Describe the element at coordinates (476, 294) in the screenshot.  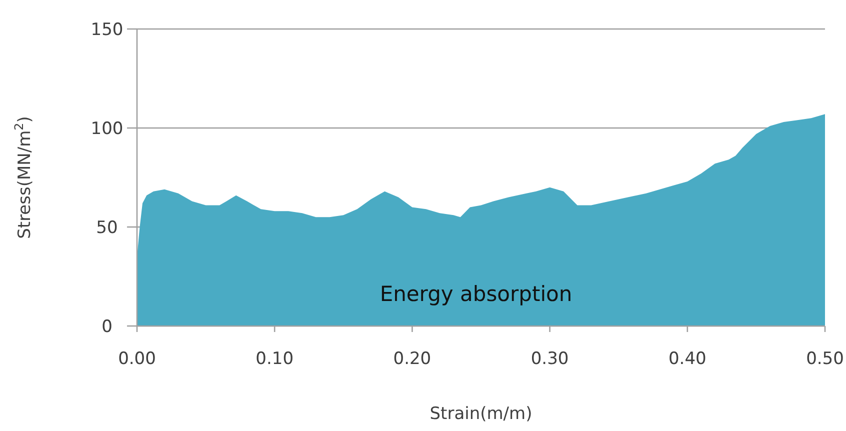
I see `annotation: Energy absorption` at that location.